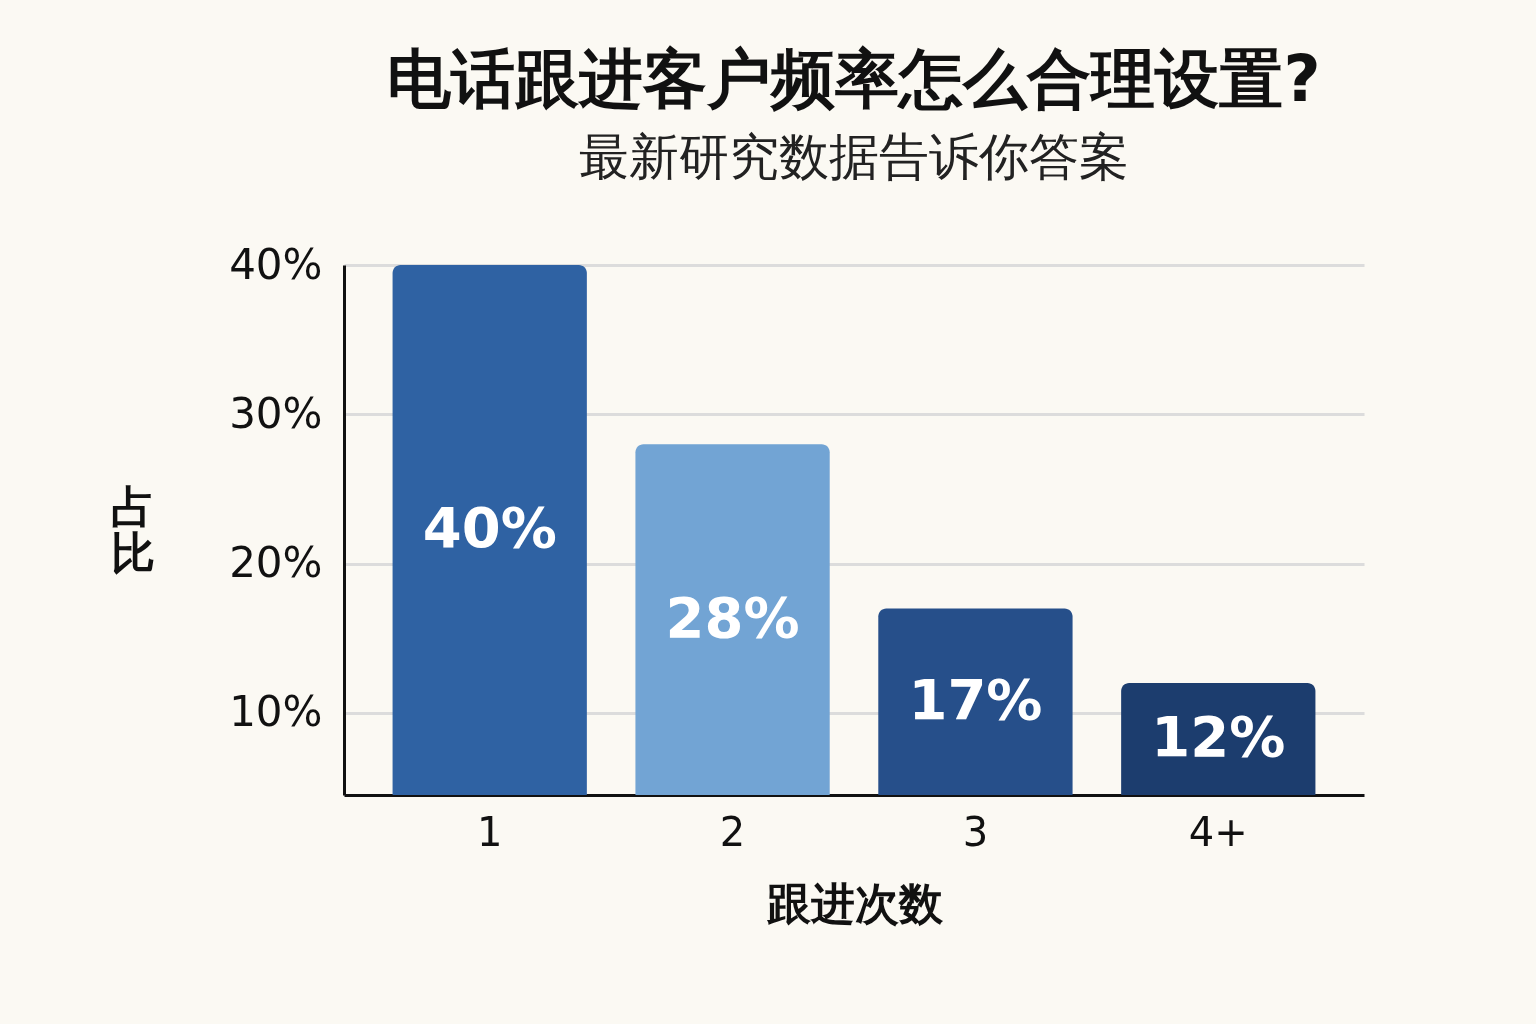 This screenshot has width=1536, height=1024. Describe the element at coordinates (276, 413) in the screenshot. I see `y-tick-label: 30%` at that location.